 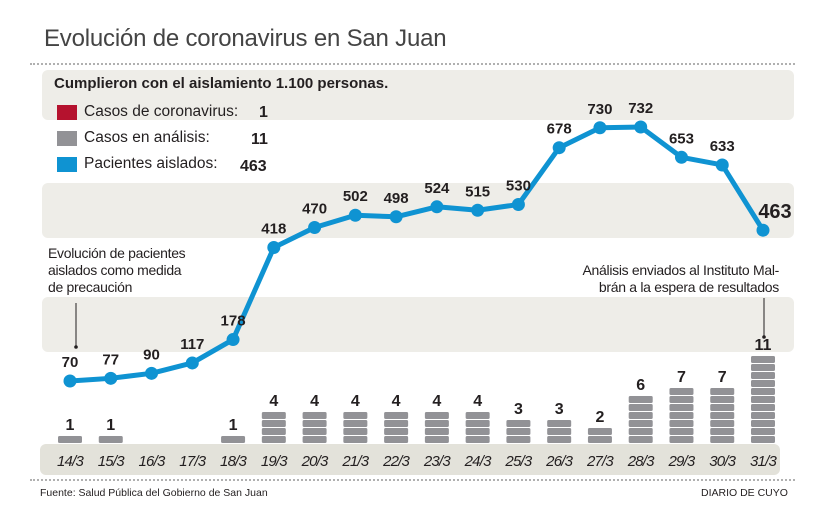 What do you see at coordinates (161, 111) in the screenshot?
I see `legend-label: Casos de coronavirus:` at bounding box center [161, 111].